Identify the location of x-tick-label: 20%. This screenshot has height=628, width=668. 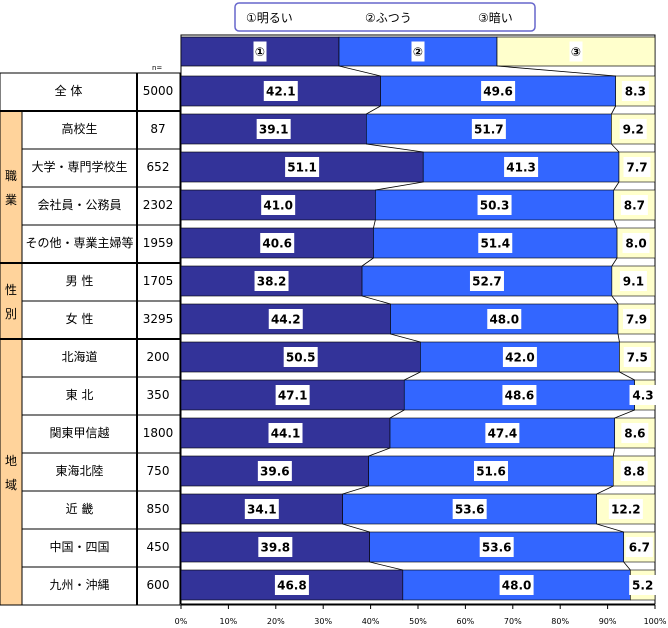
(276, 621).